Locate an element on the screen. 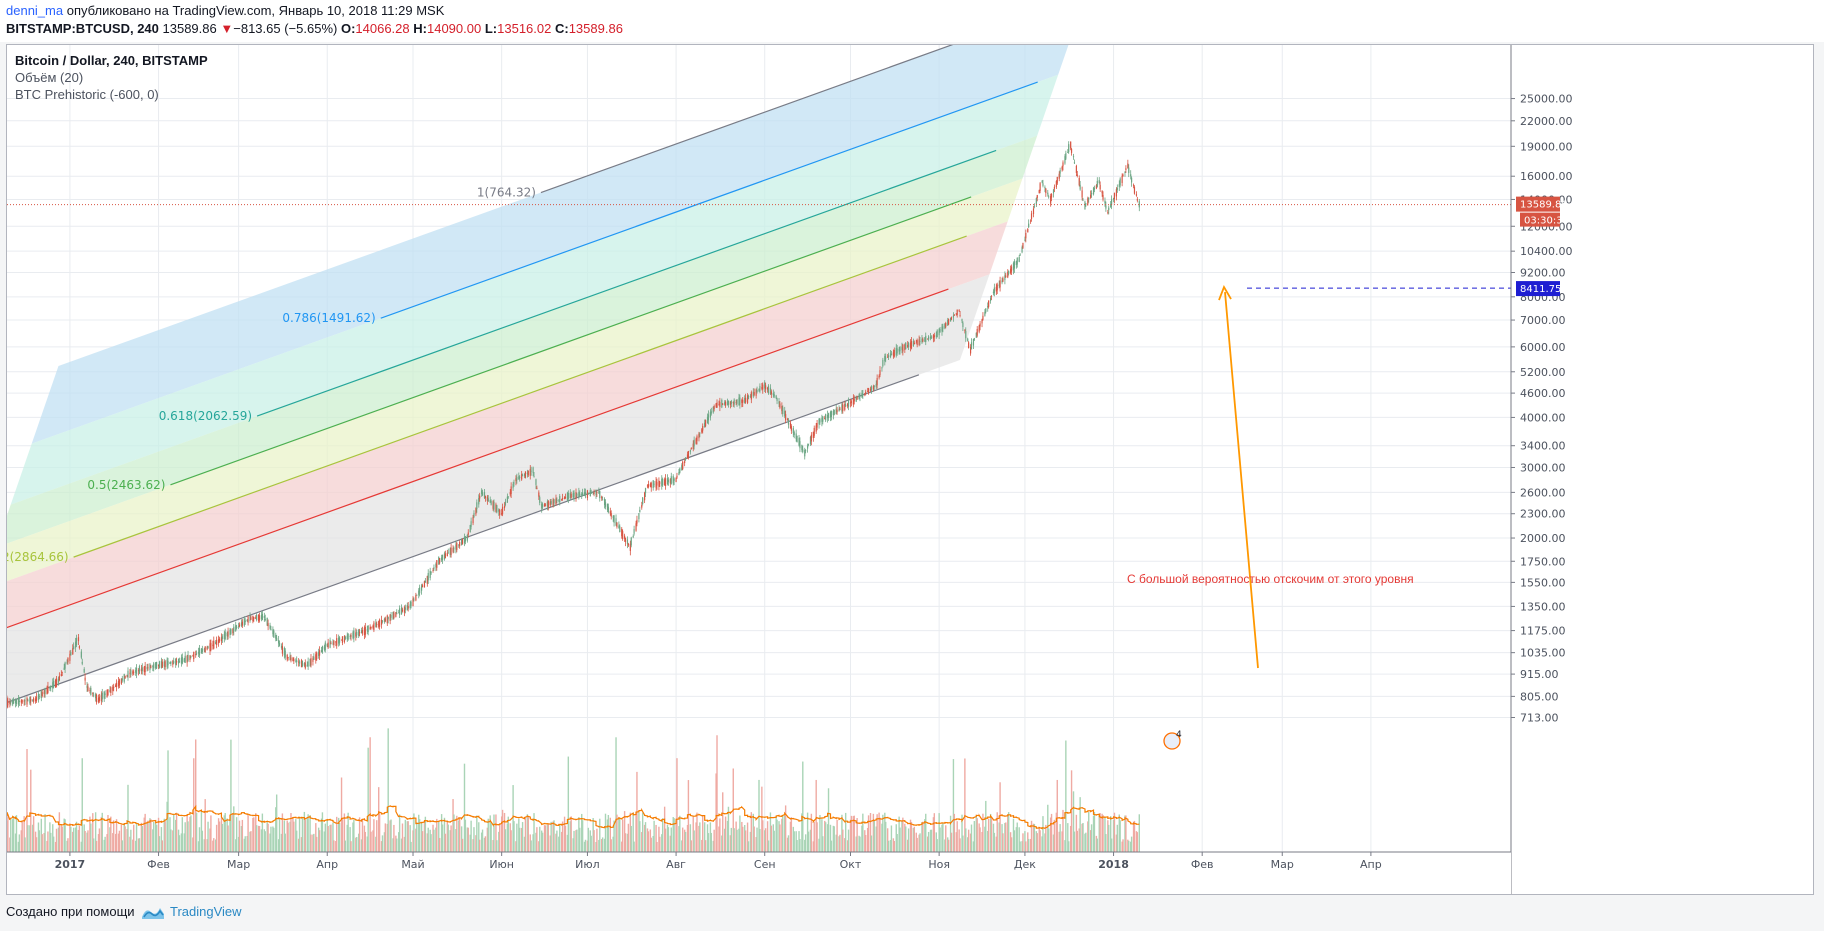 This screenshot has width=1824, height=931. footer-brand-link: TradingView is located at coordinates (206, 911).